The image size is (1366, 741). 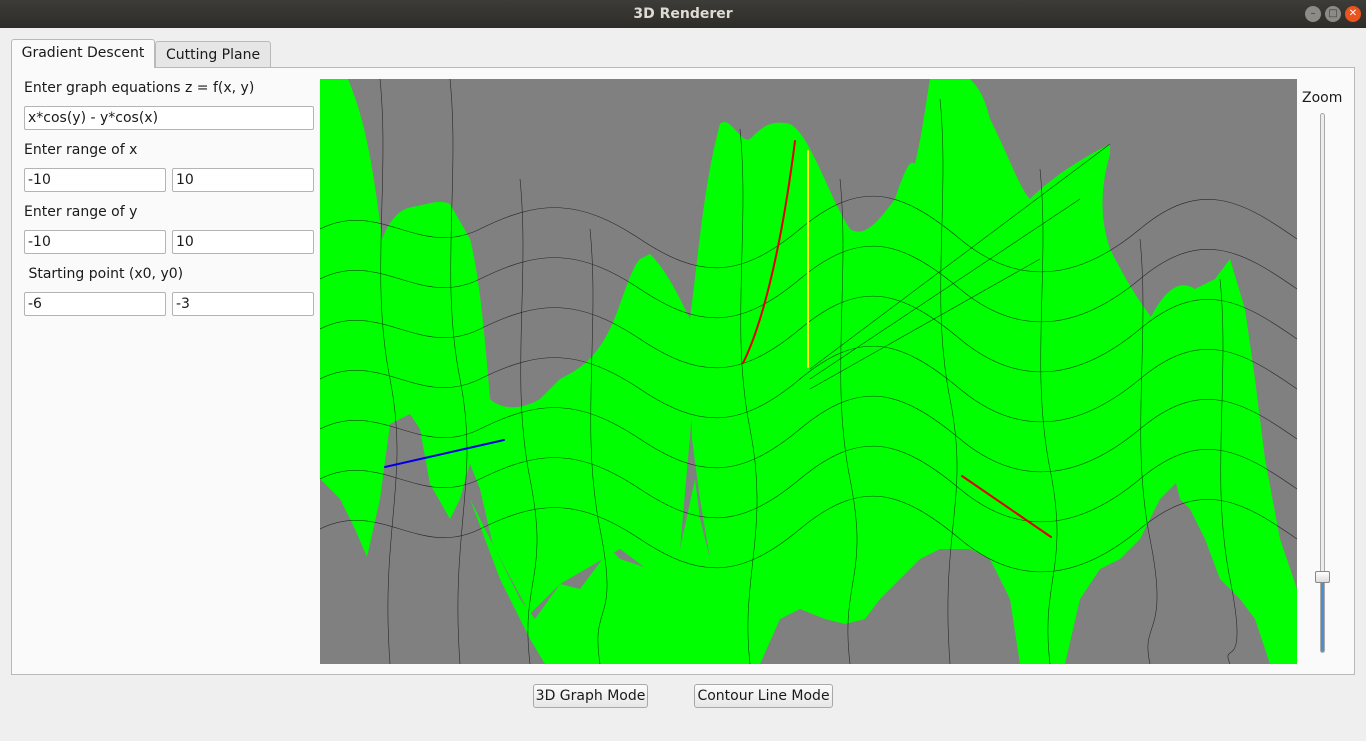 What do you see at coordinates (763, 696) in the screenshot?
I see `contour-mode-button: Contour Line Mode` at bounding box center [763, 696].